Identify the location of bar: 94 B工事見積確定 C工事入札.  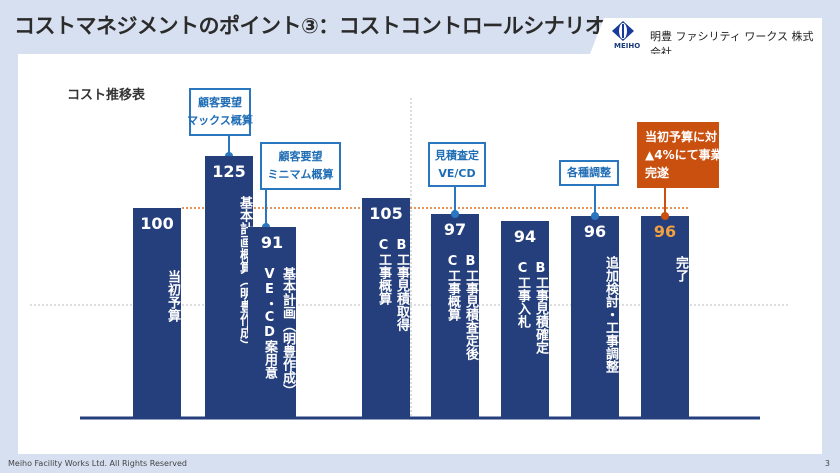
(525, 319).